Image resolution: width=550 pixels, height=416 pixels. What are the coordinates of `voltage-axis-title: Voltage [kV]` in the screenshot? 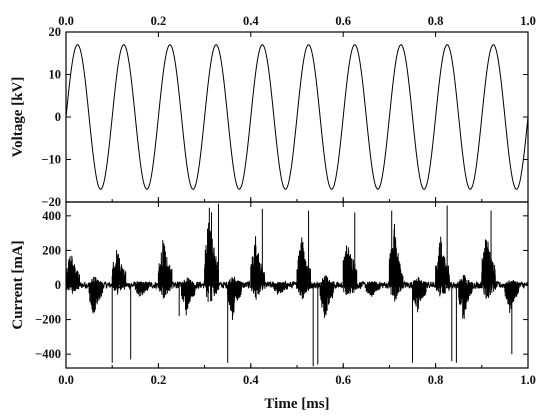 It's located at (18, 117).